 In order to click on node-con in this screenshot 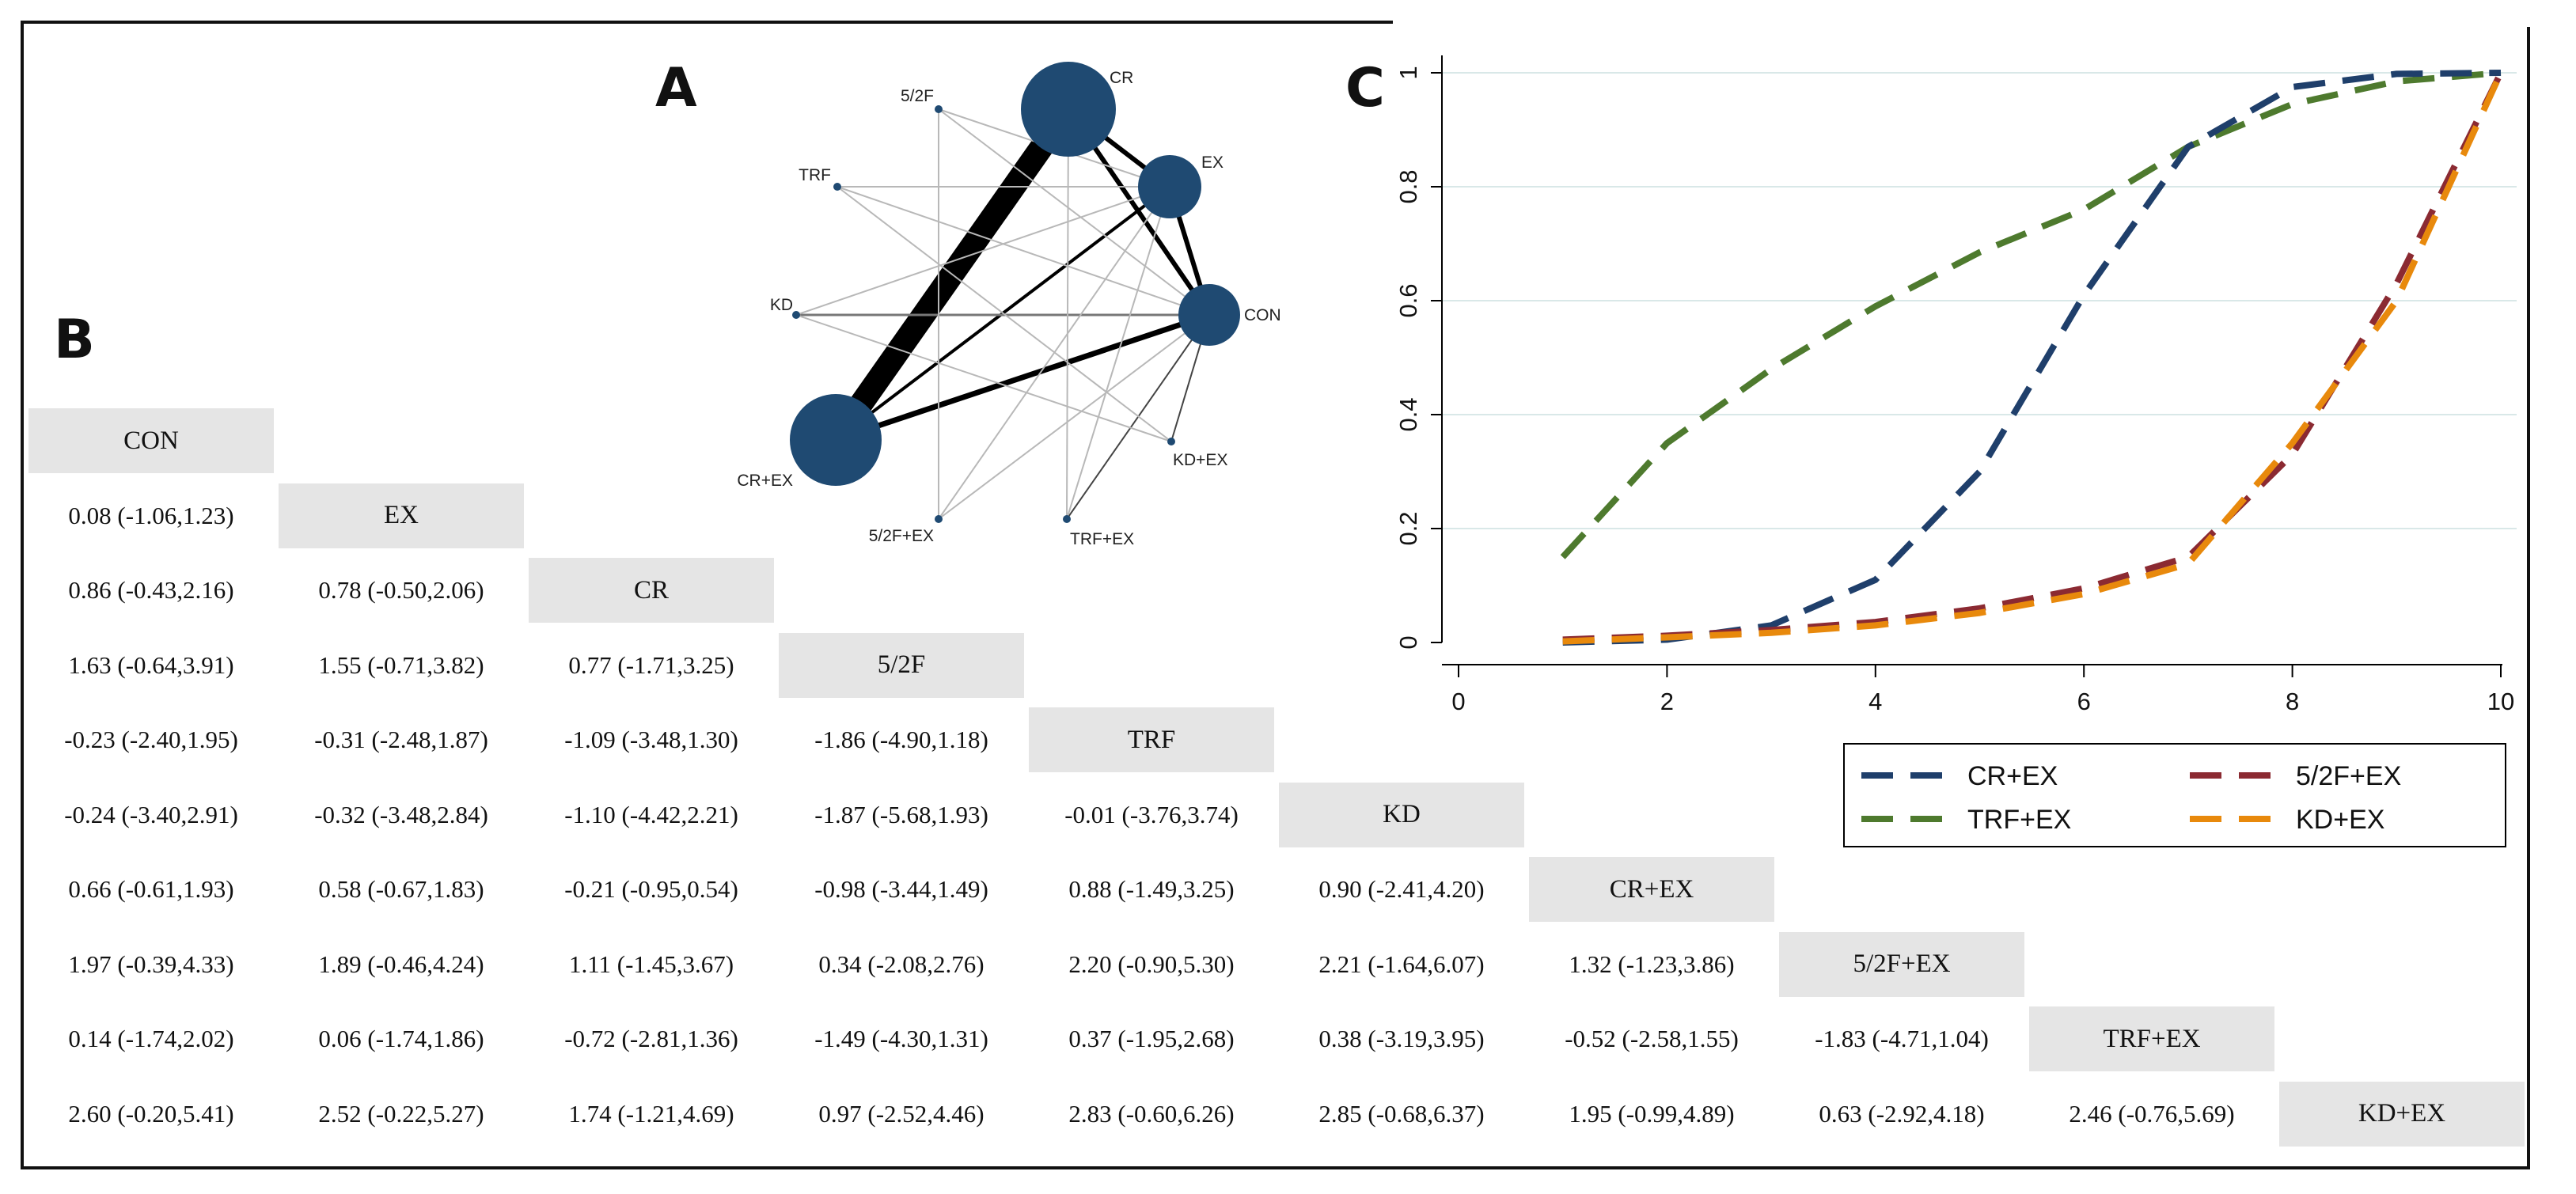, I will do `click(1209, 315)`.